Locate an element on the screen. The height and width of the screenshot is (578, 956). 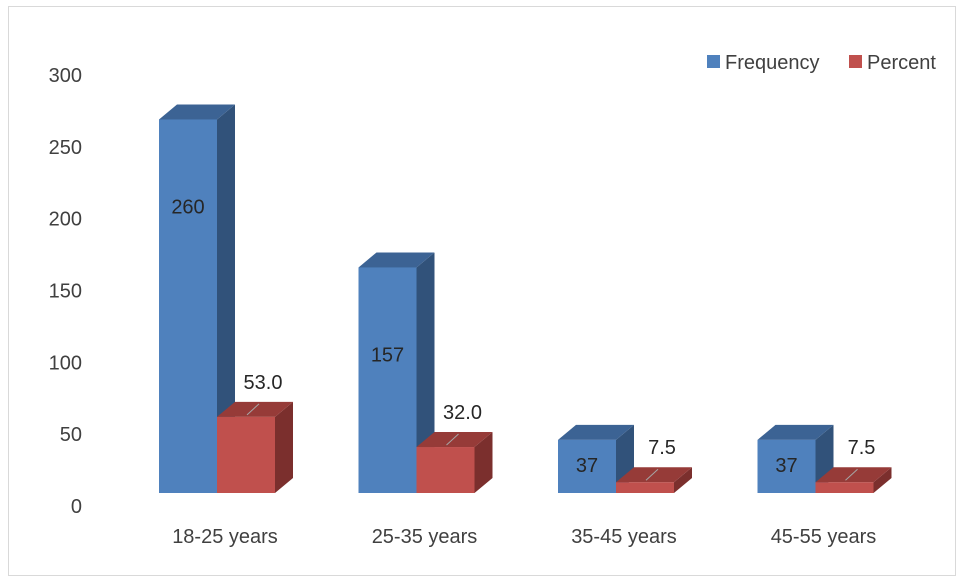
legend-swatch-frequency is located at coordinates (713, 61).